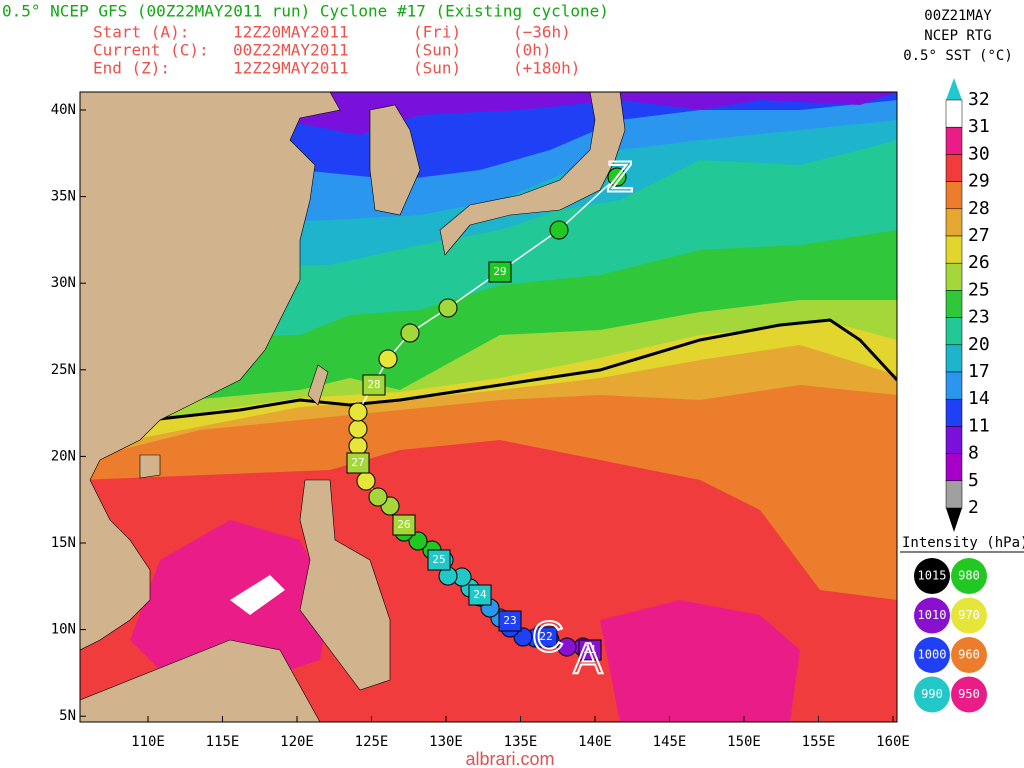 The width and height of the screenshot is (1024, 768). I want to click on lat-label: 10N, so click(63, 630).